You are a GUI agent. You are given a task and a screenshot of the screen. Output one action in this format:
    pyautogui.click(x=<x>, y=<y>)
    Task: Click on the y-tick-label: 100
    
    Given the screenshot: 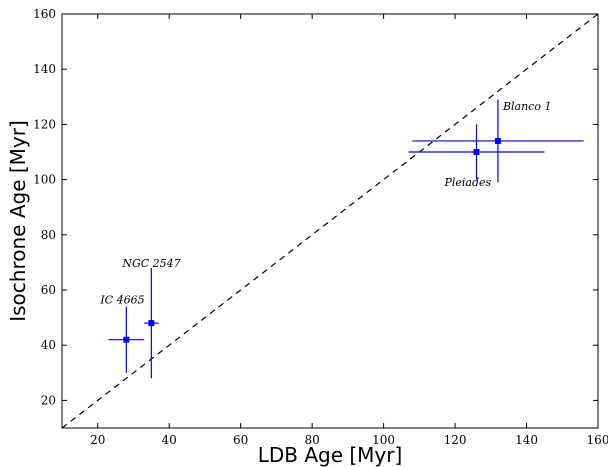 What is the action you would take?
    pyautogui.click(x=44, y=180)
    